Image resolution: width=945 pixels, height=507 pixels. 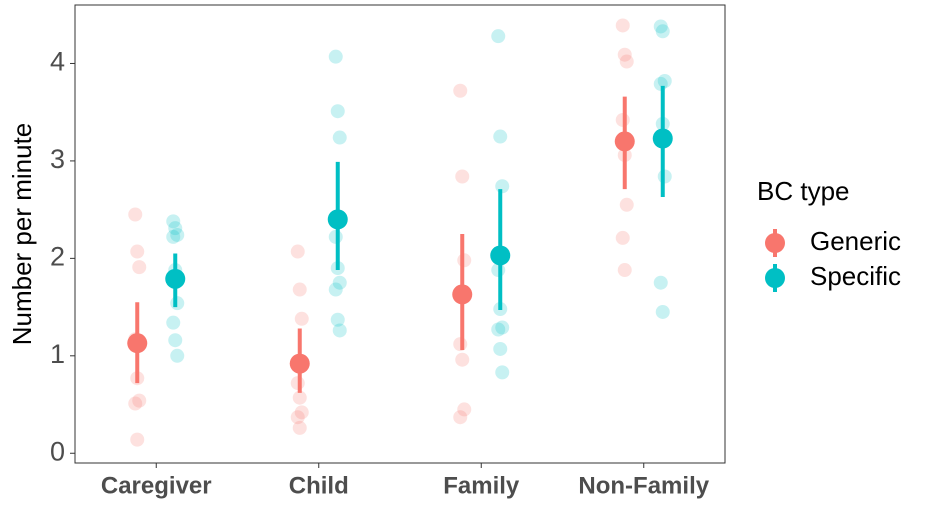 I want to click on legend-label: Specific, so click(x=855, y=276).